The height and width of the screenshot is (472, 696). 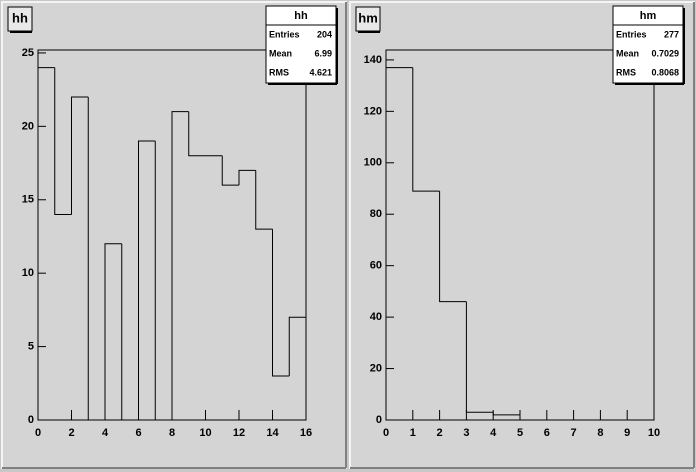 I want to click on stats-value: 277, so click(x=671, y=34).